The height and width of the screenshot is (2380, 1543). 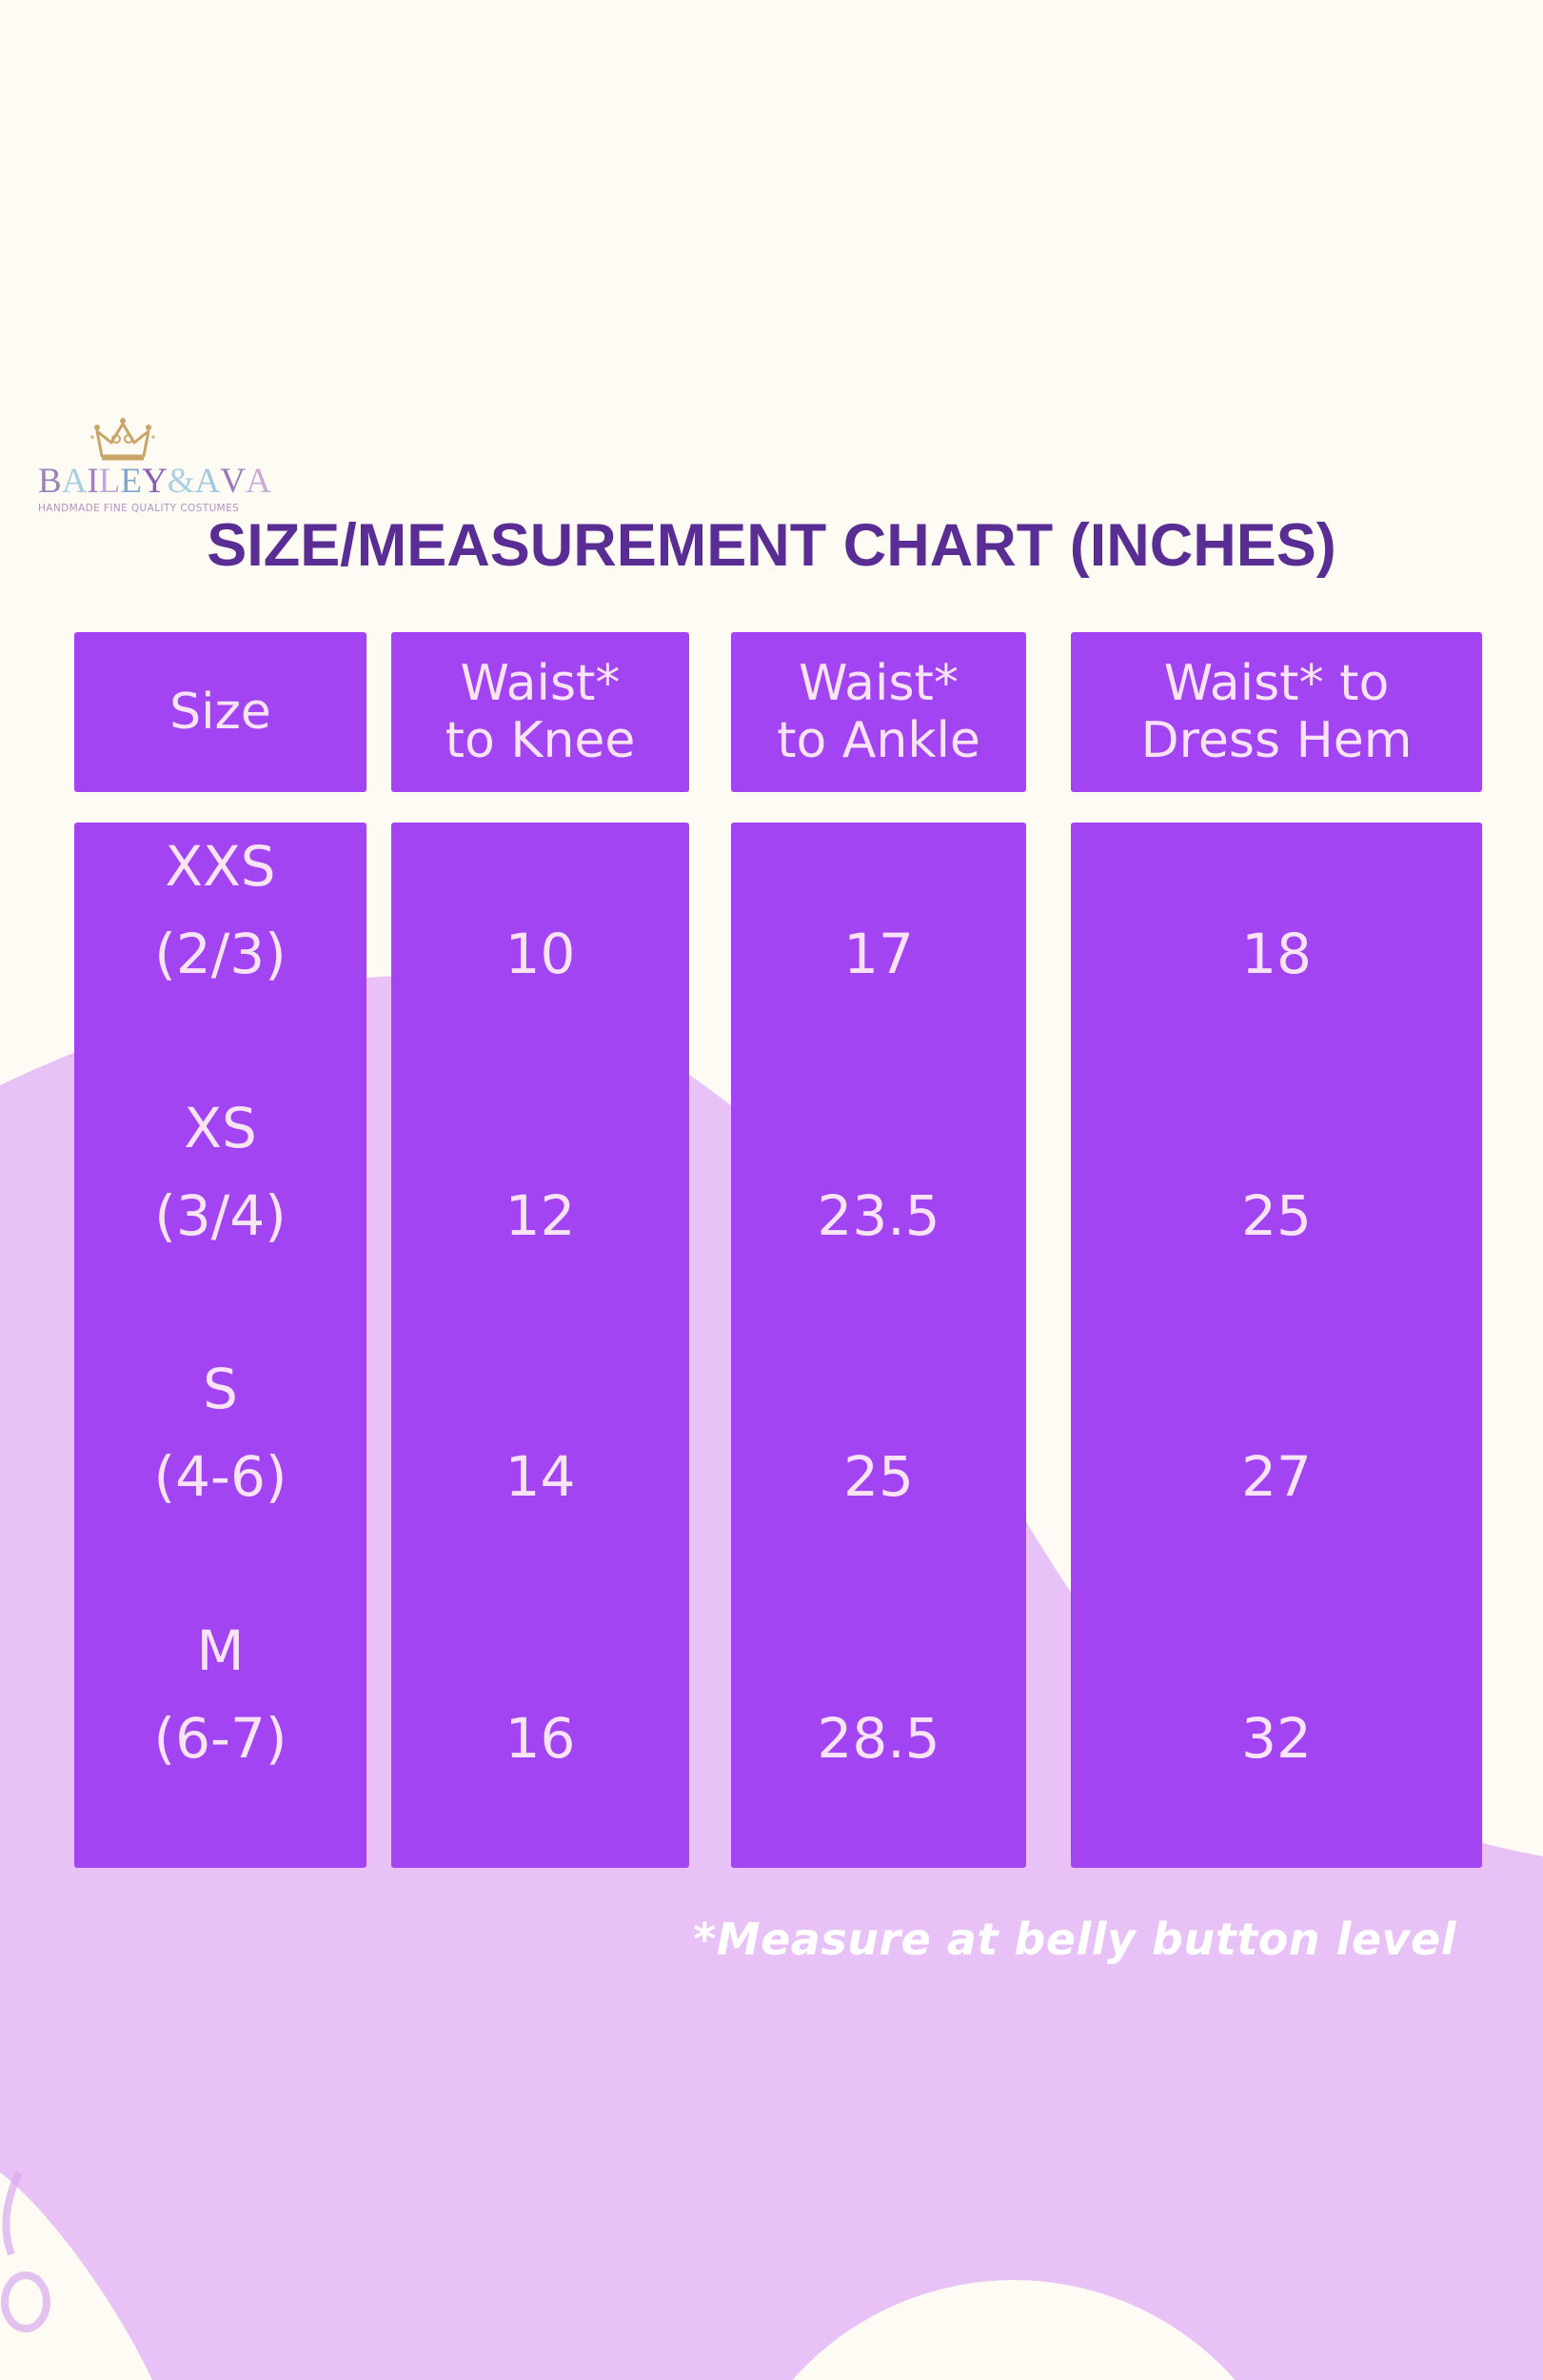 What do you see at coordinates (540, 740) in the screenshot?
I see `header-waist-to-knee-line2: to Knee` at bounding box center [540, 740].